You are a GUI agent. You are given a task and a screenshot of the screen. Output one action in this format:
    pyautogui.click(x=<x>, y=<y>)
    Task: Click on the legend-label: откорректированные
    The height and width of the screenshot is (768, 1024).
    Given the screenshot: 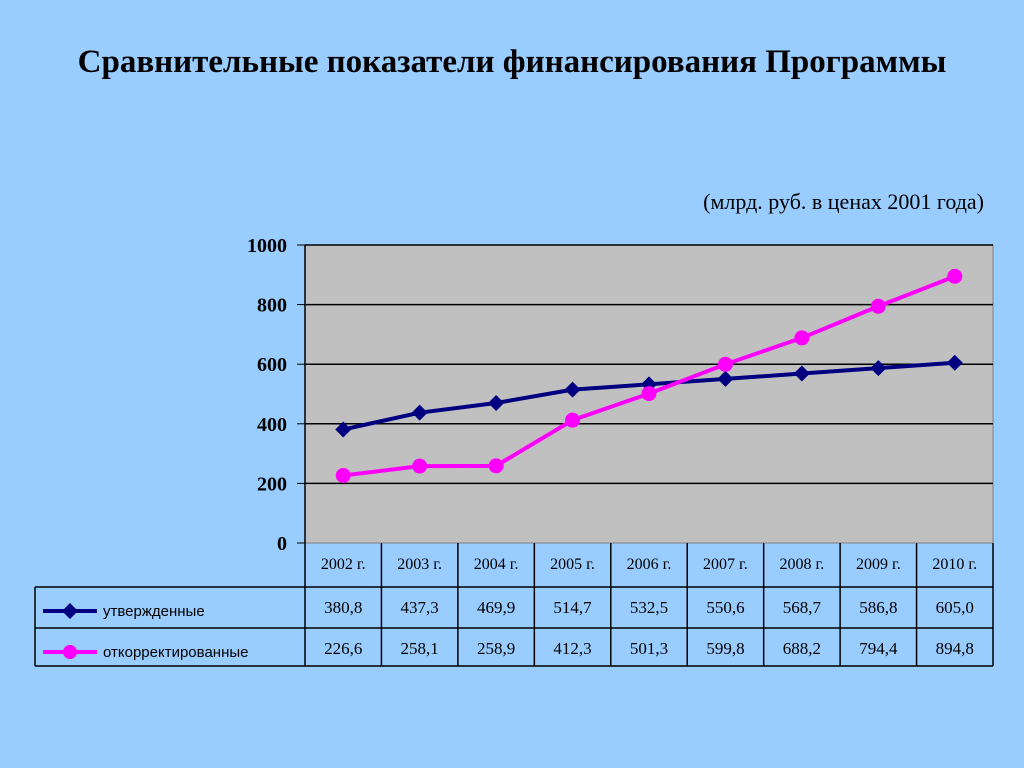 What is the action you would take?
    pyautogui.click(x=175, y=652)
    